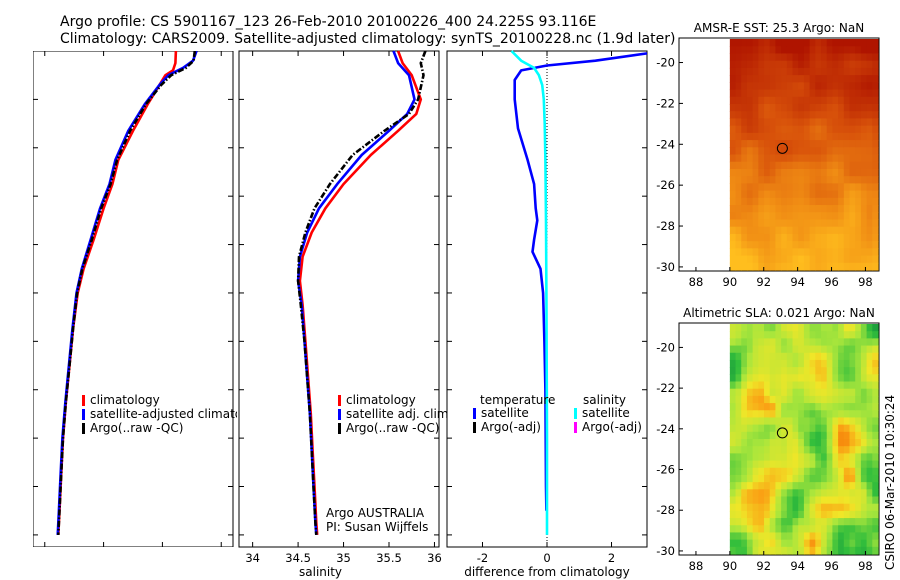 The image size is (900, 580). I want to click on annotation-line1: Argo AUSTRALIA, so click(375, 513).